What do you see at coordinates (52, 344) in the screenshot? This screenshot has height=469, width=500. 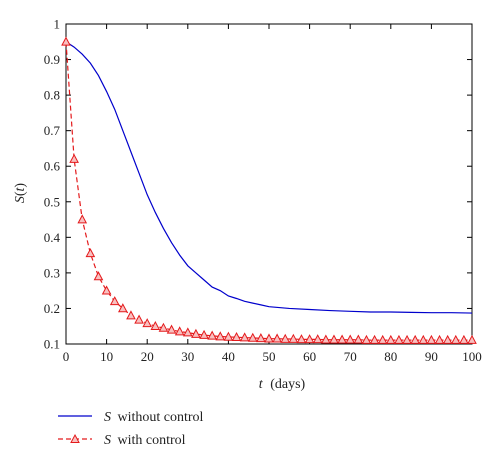 I see `y-tick-label: 0.1` at bounding box center [52, 344].